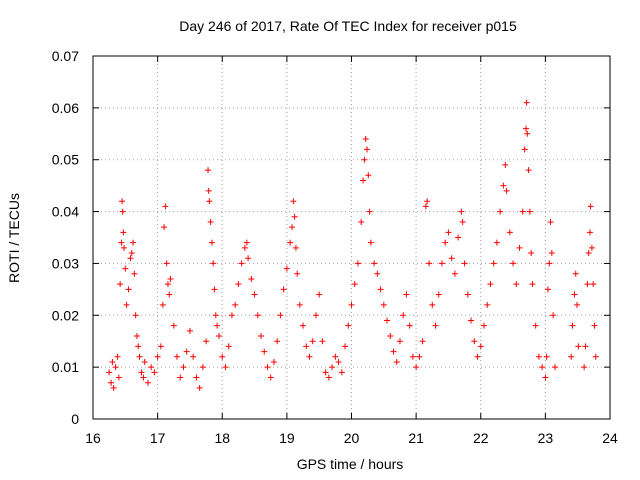 The width and height of the screenshot is (640, 480). I want to click on x-axis-label: GPS time / hours, so click(350, 464).